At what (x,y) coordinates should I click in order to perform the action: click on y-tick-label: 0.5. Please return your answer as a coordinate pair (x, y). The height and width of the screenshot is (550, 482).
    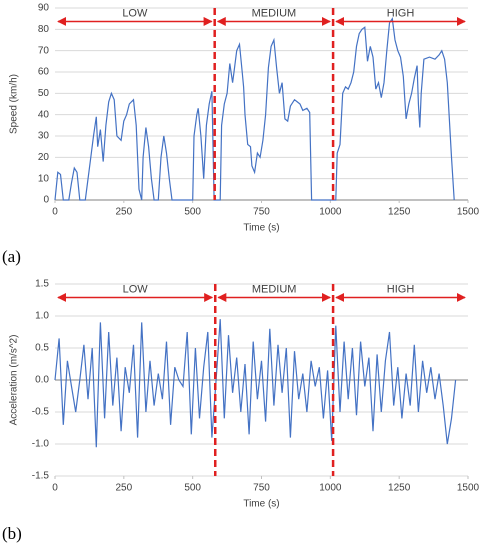
    Looking at the image, I should click on (42, 348).